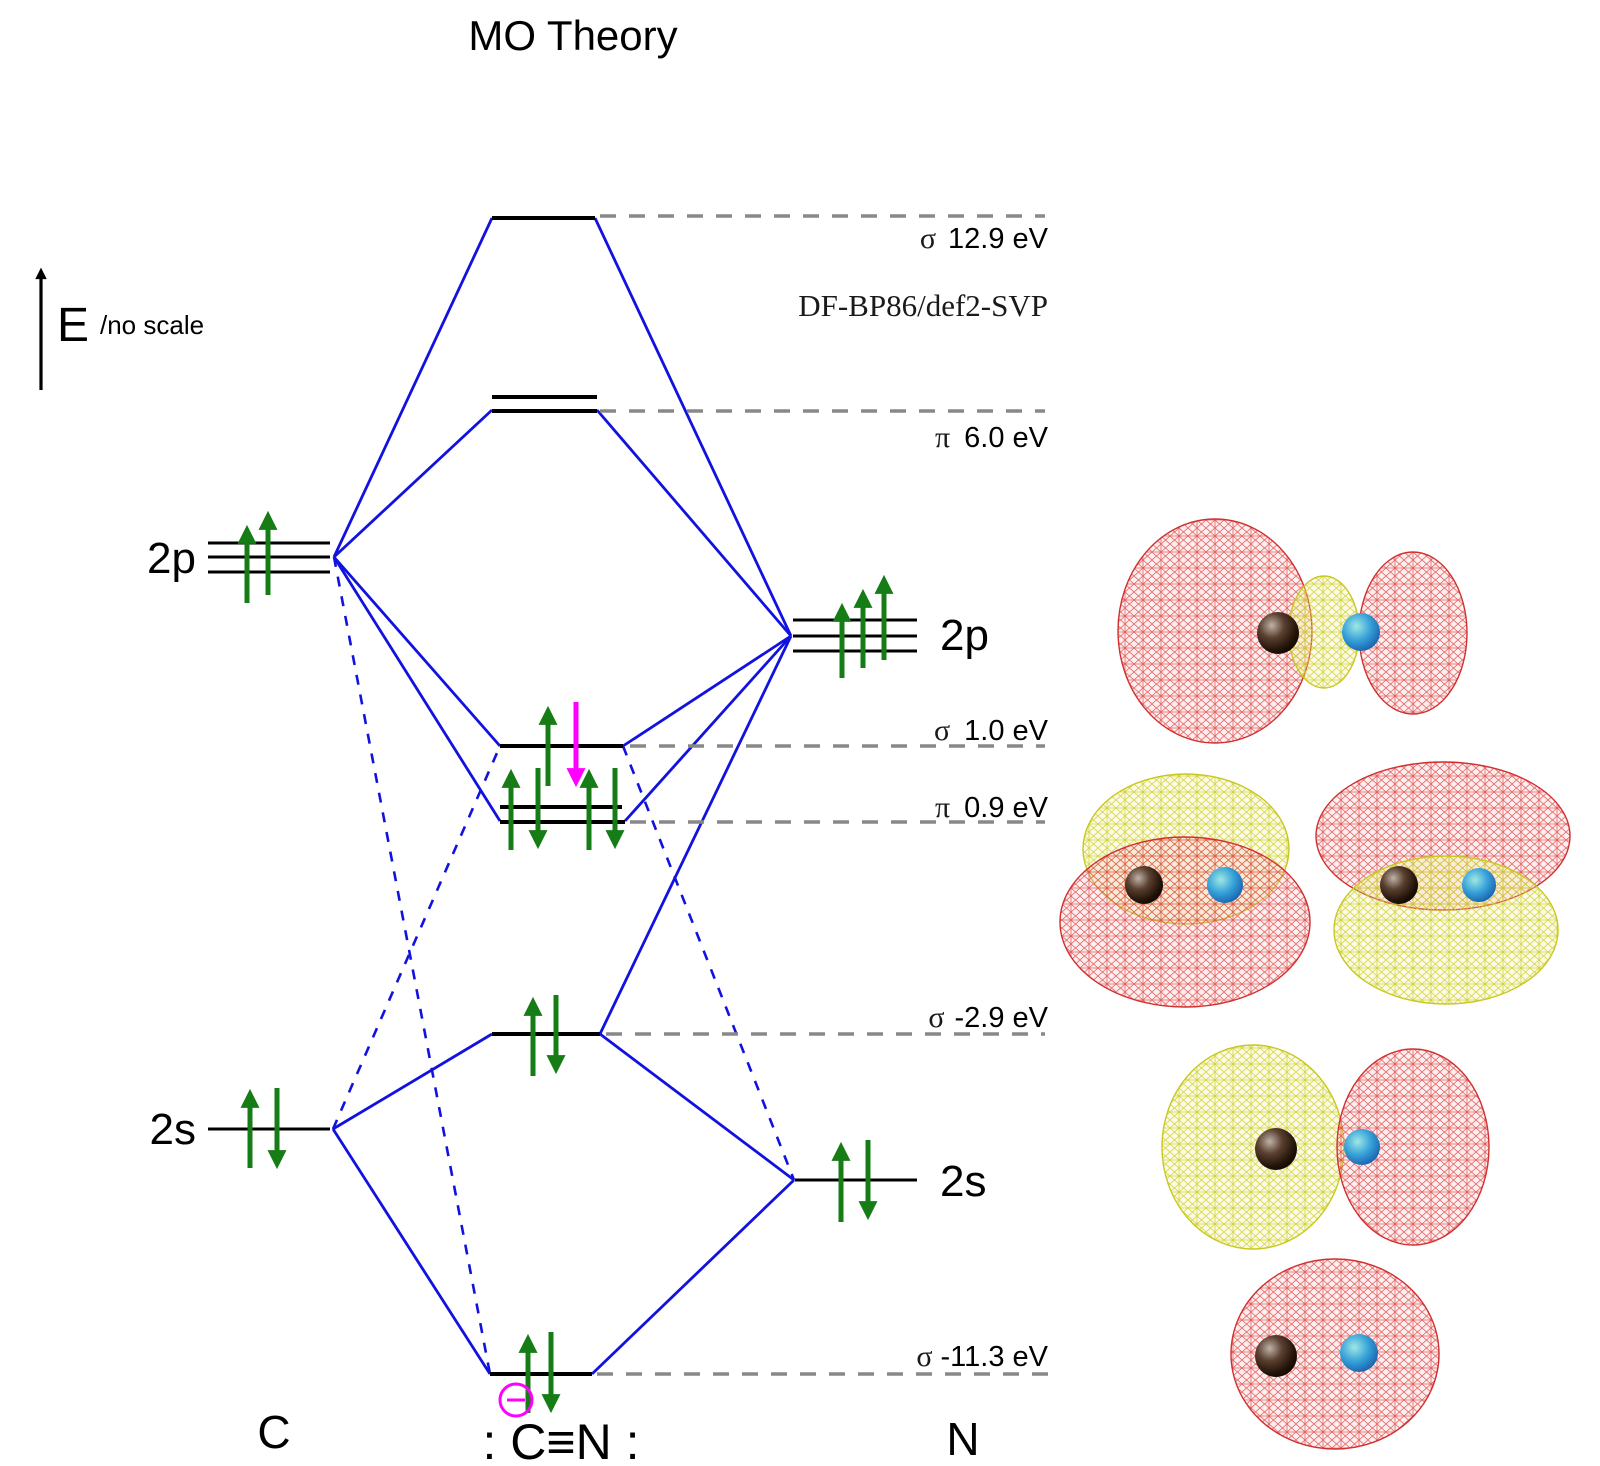  What do you see at coordinates (73, 325) in the screenshot?
I see `energy-axis-label: E` at bounding box center [73, 325].